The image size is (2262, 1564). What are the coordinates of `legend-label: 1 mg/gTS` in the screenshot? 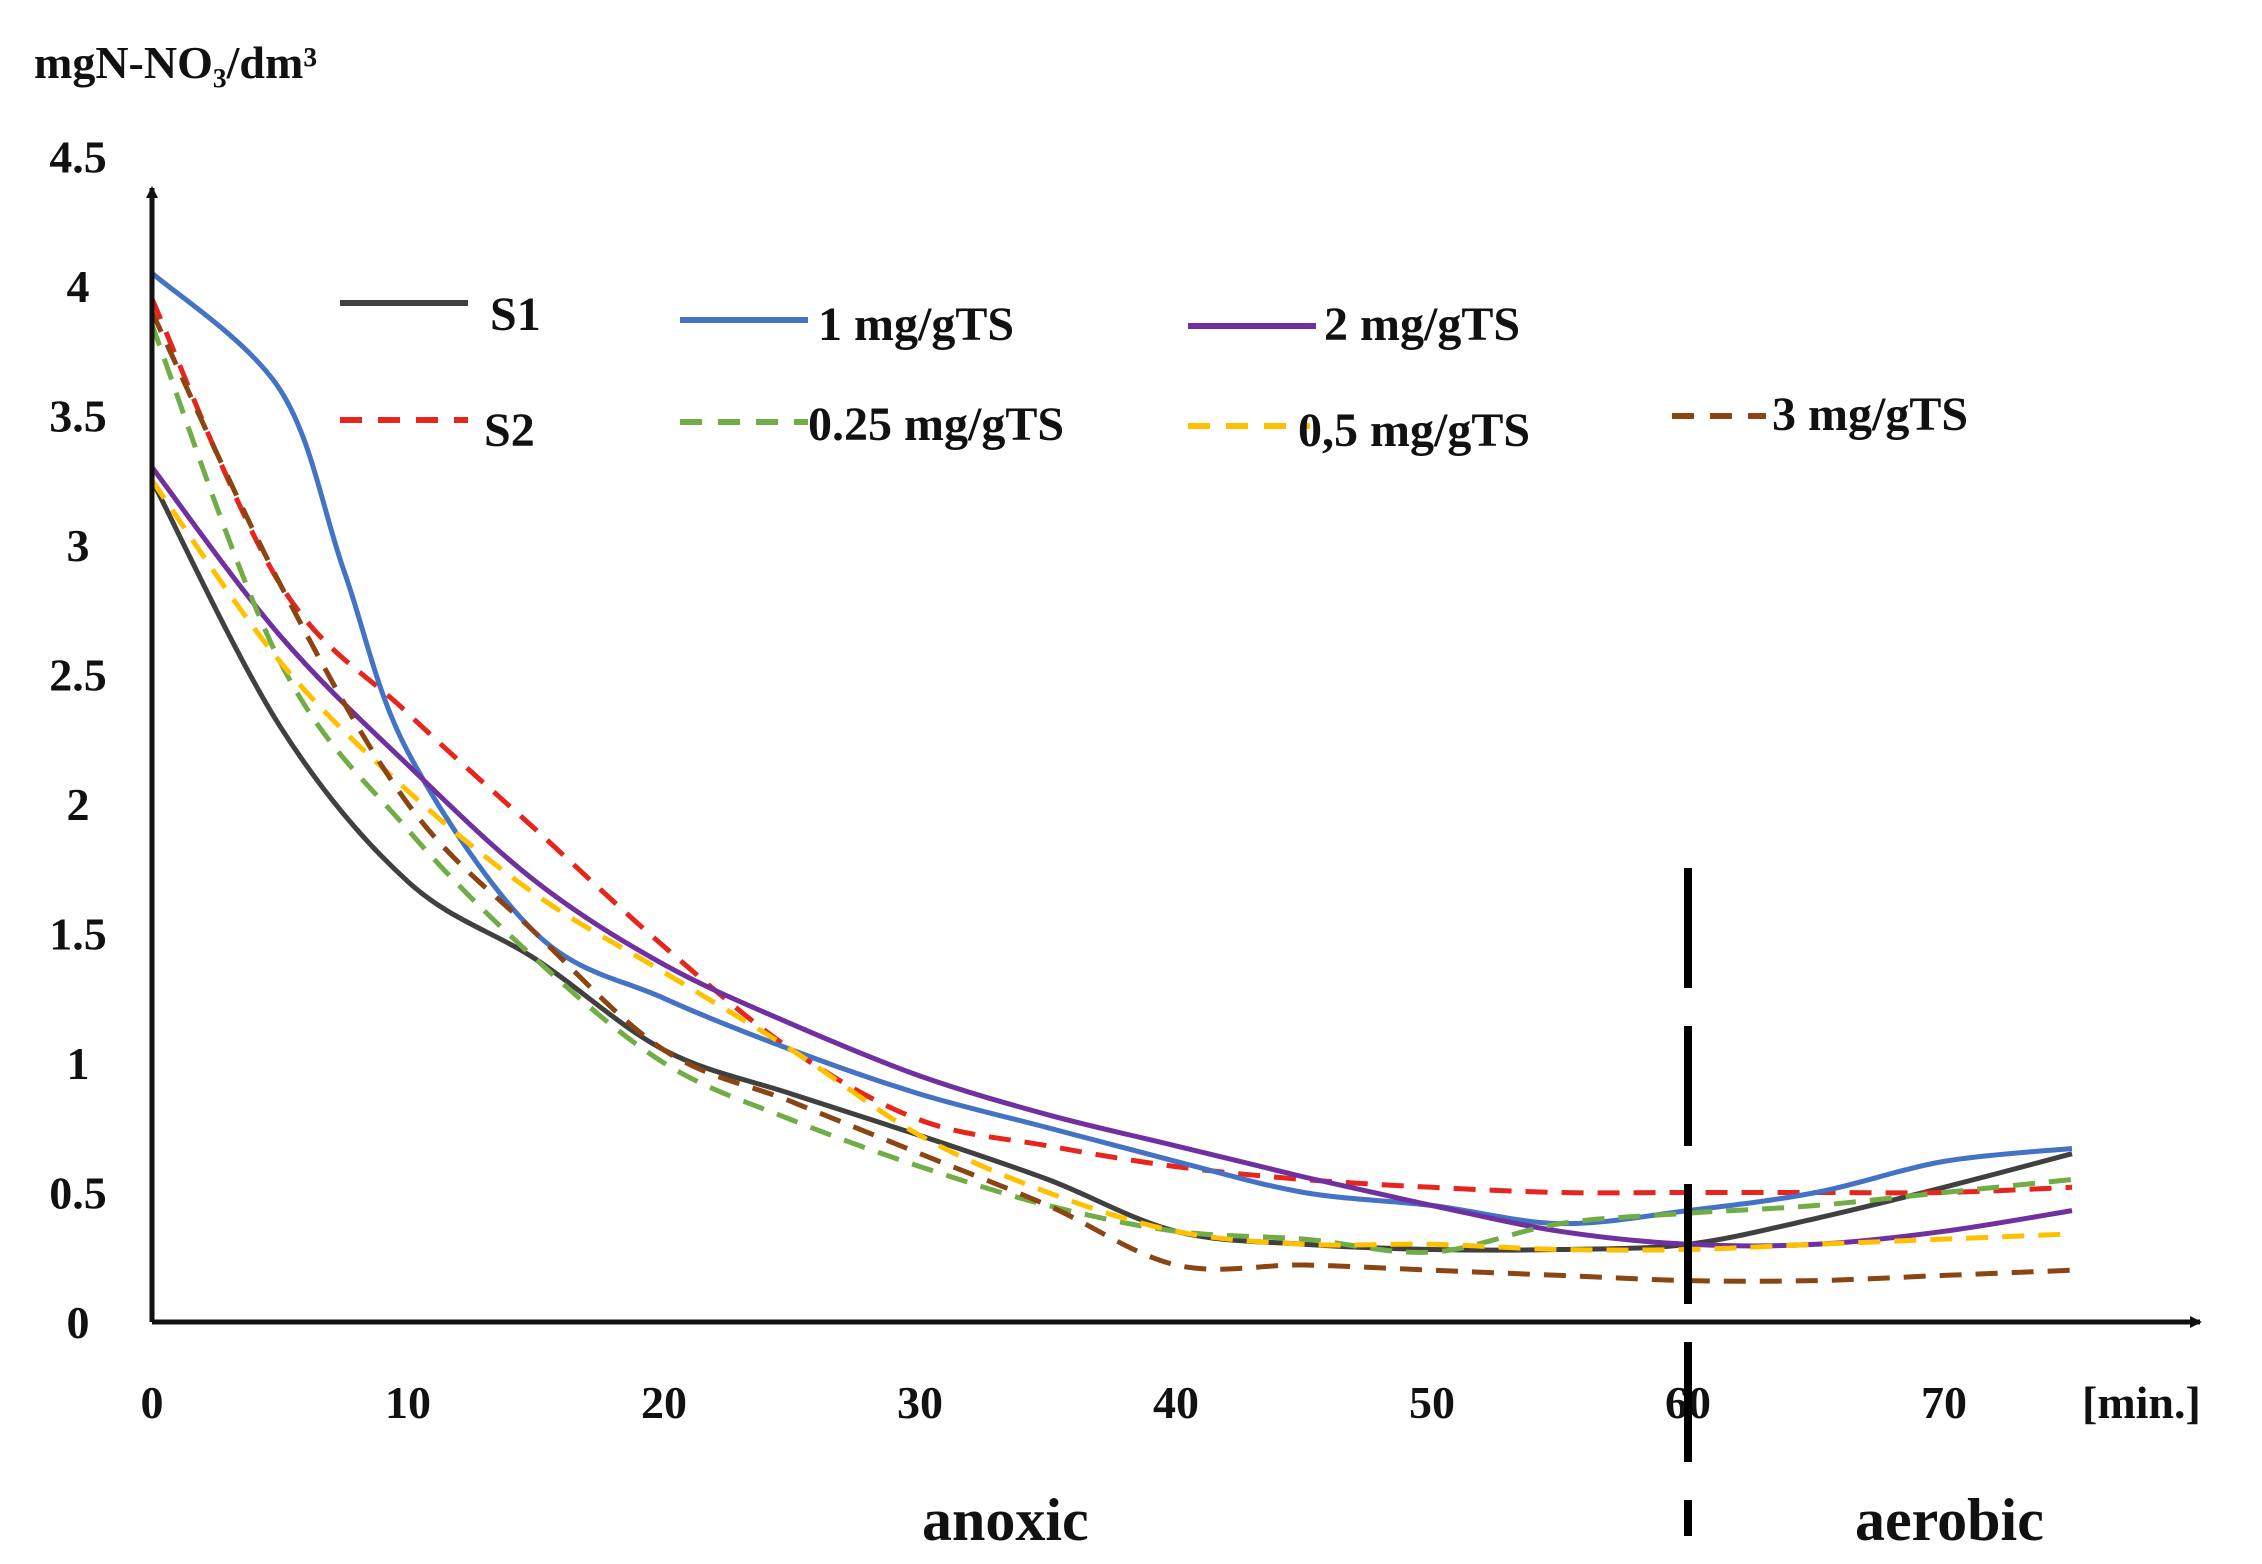 It's located at (916, 324).